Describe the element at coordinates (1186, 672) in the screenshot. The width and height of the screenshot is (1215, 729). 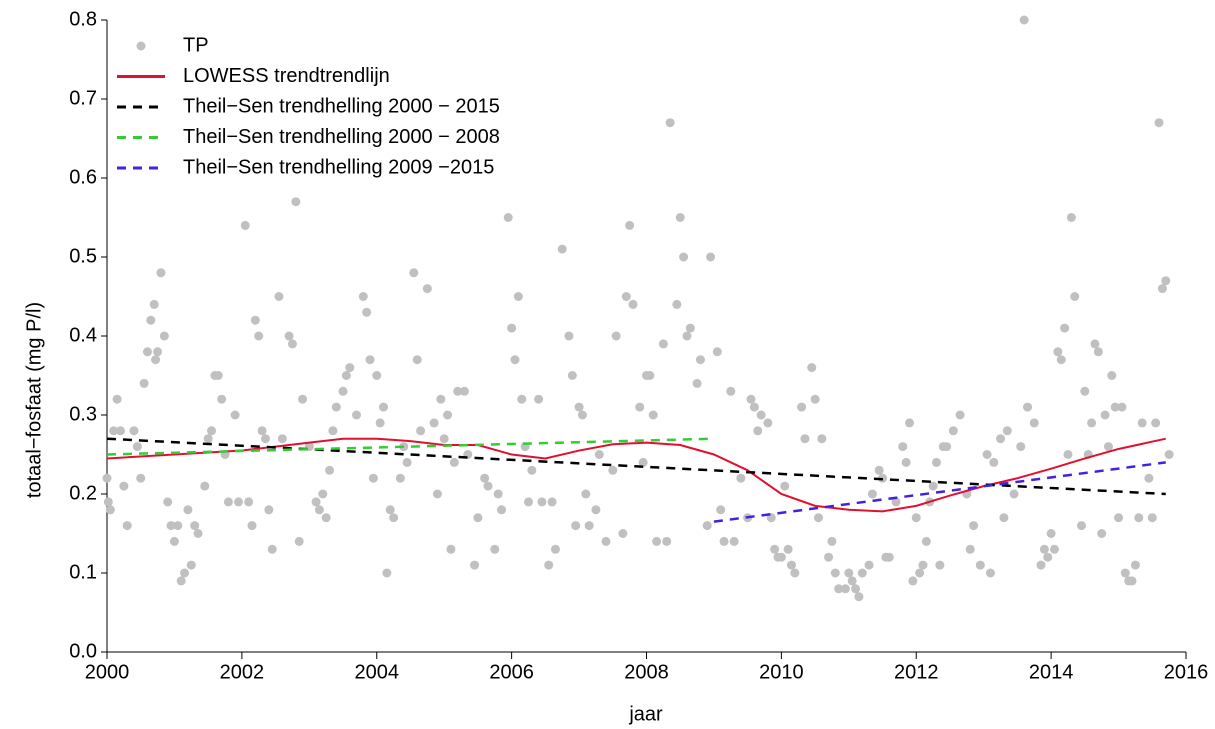
I see `x-tick-label: 2016` at that location.